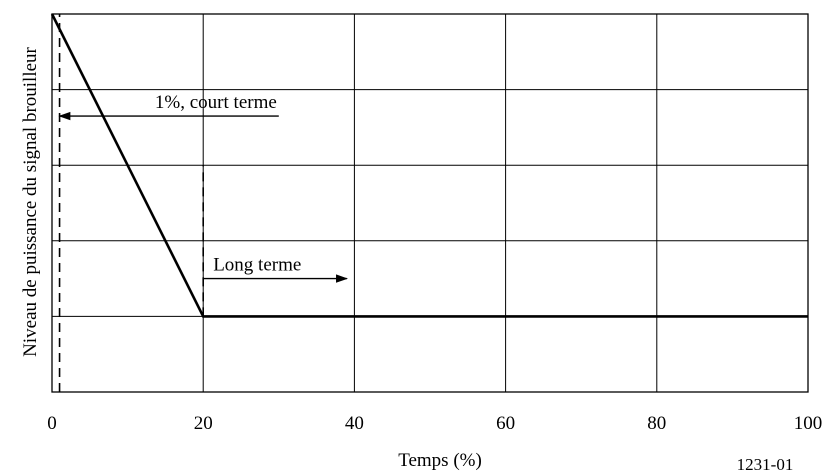 This screenshot has width=827, height=475. What do you see at coordinates (216, 102) in the screenshot?
I see `annotation-label: 1%, court terme` at bounding box center [216, 102].